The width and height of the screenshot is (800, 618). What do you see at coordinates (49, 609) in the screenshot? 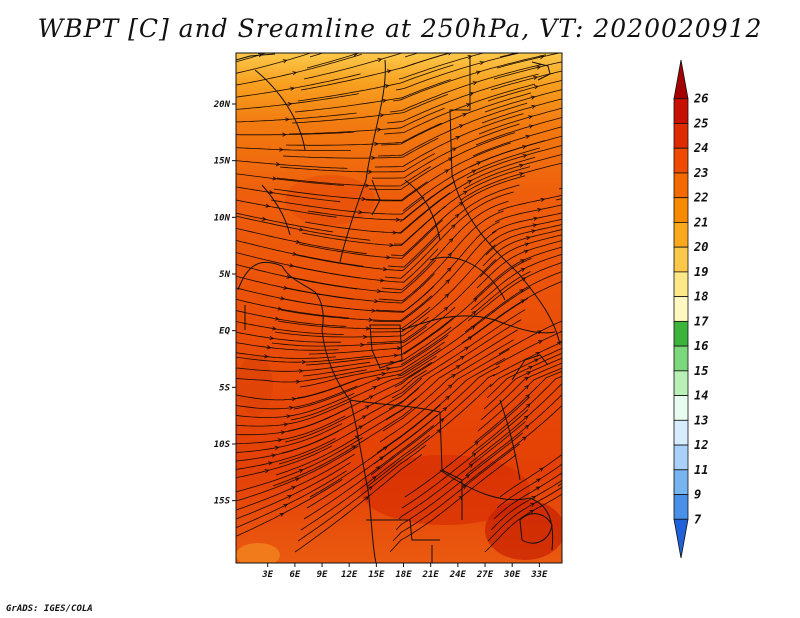
I see `grads-credit: GrADS: IGES/COLA` at bounding box center [49, 609].